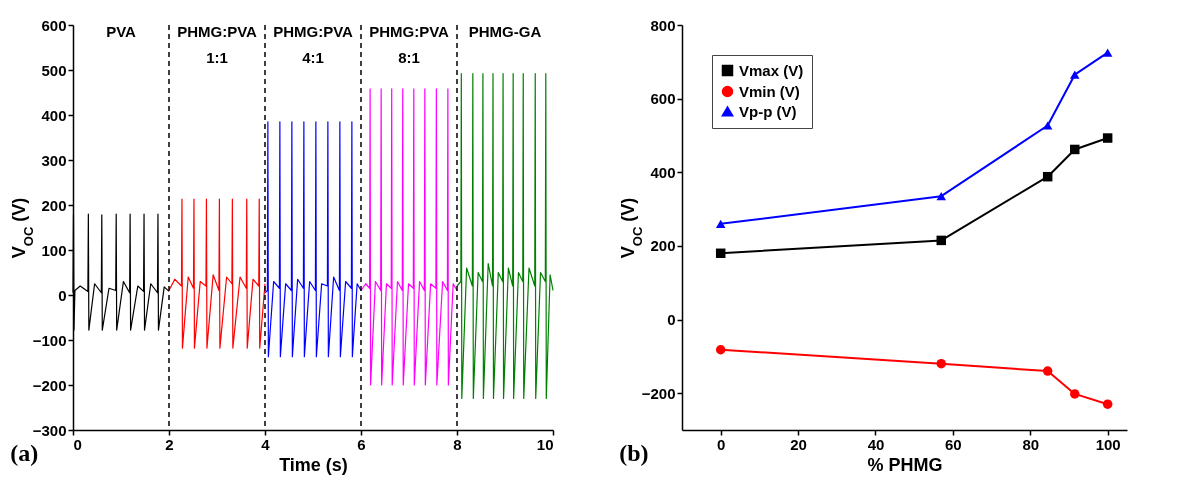 The width and height of the screenshot is (1195, 488). What do you see at coordinates (634, 453) in the screenshot?
I see `text: (b)` at bounding box center [634, 453].